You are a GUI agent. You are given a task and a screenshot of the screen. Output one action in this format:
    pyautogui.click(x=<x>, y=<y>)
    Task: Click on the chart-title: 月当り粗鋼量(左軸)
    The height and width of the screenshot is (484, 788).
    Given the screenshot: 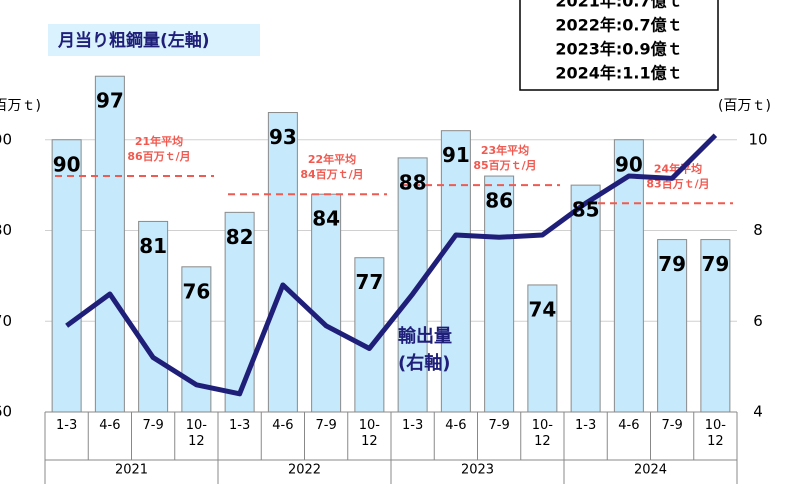 What is the action you would take?
    pyautogui.click(x=133, y=40)
    